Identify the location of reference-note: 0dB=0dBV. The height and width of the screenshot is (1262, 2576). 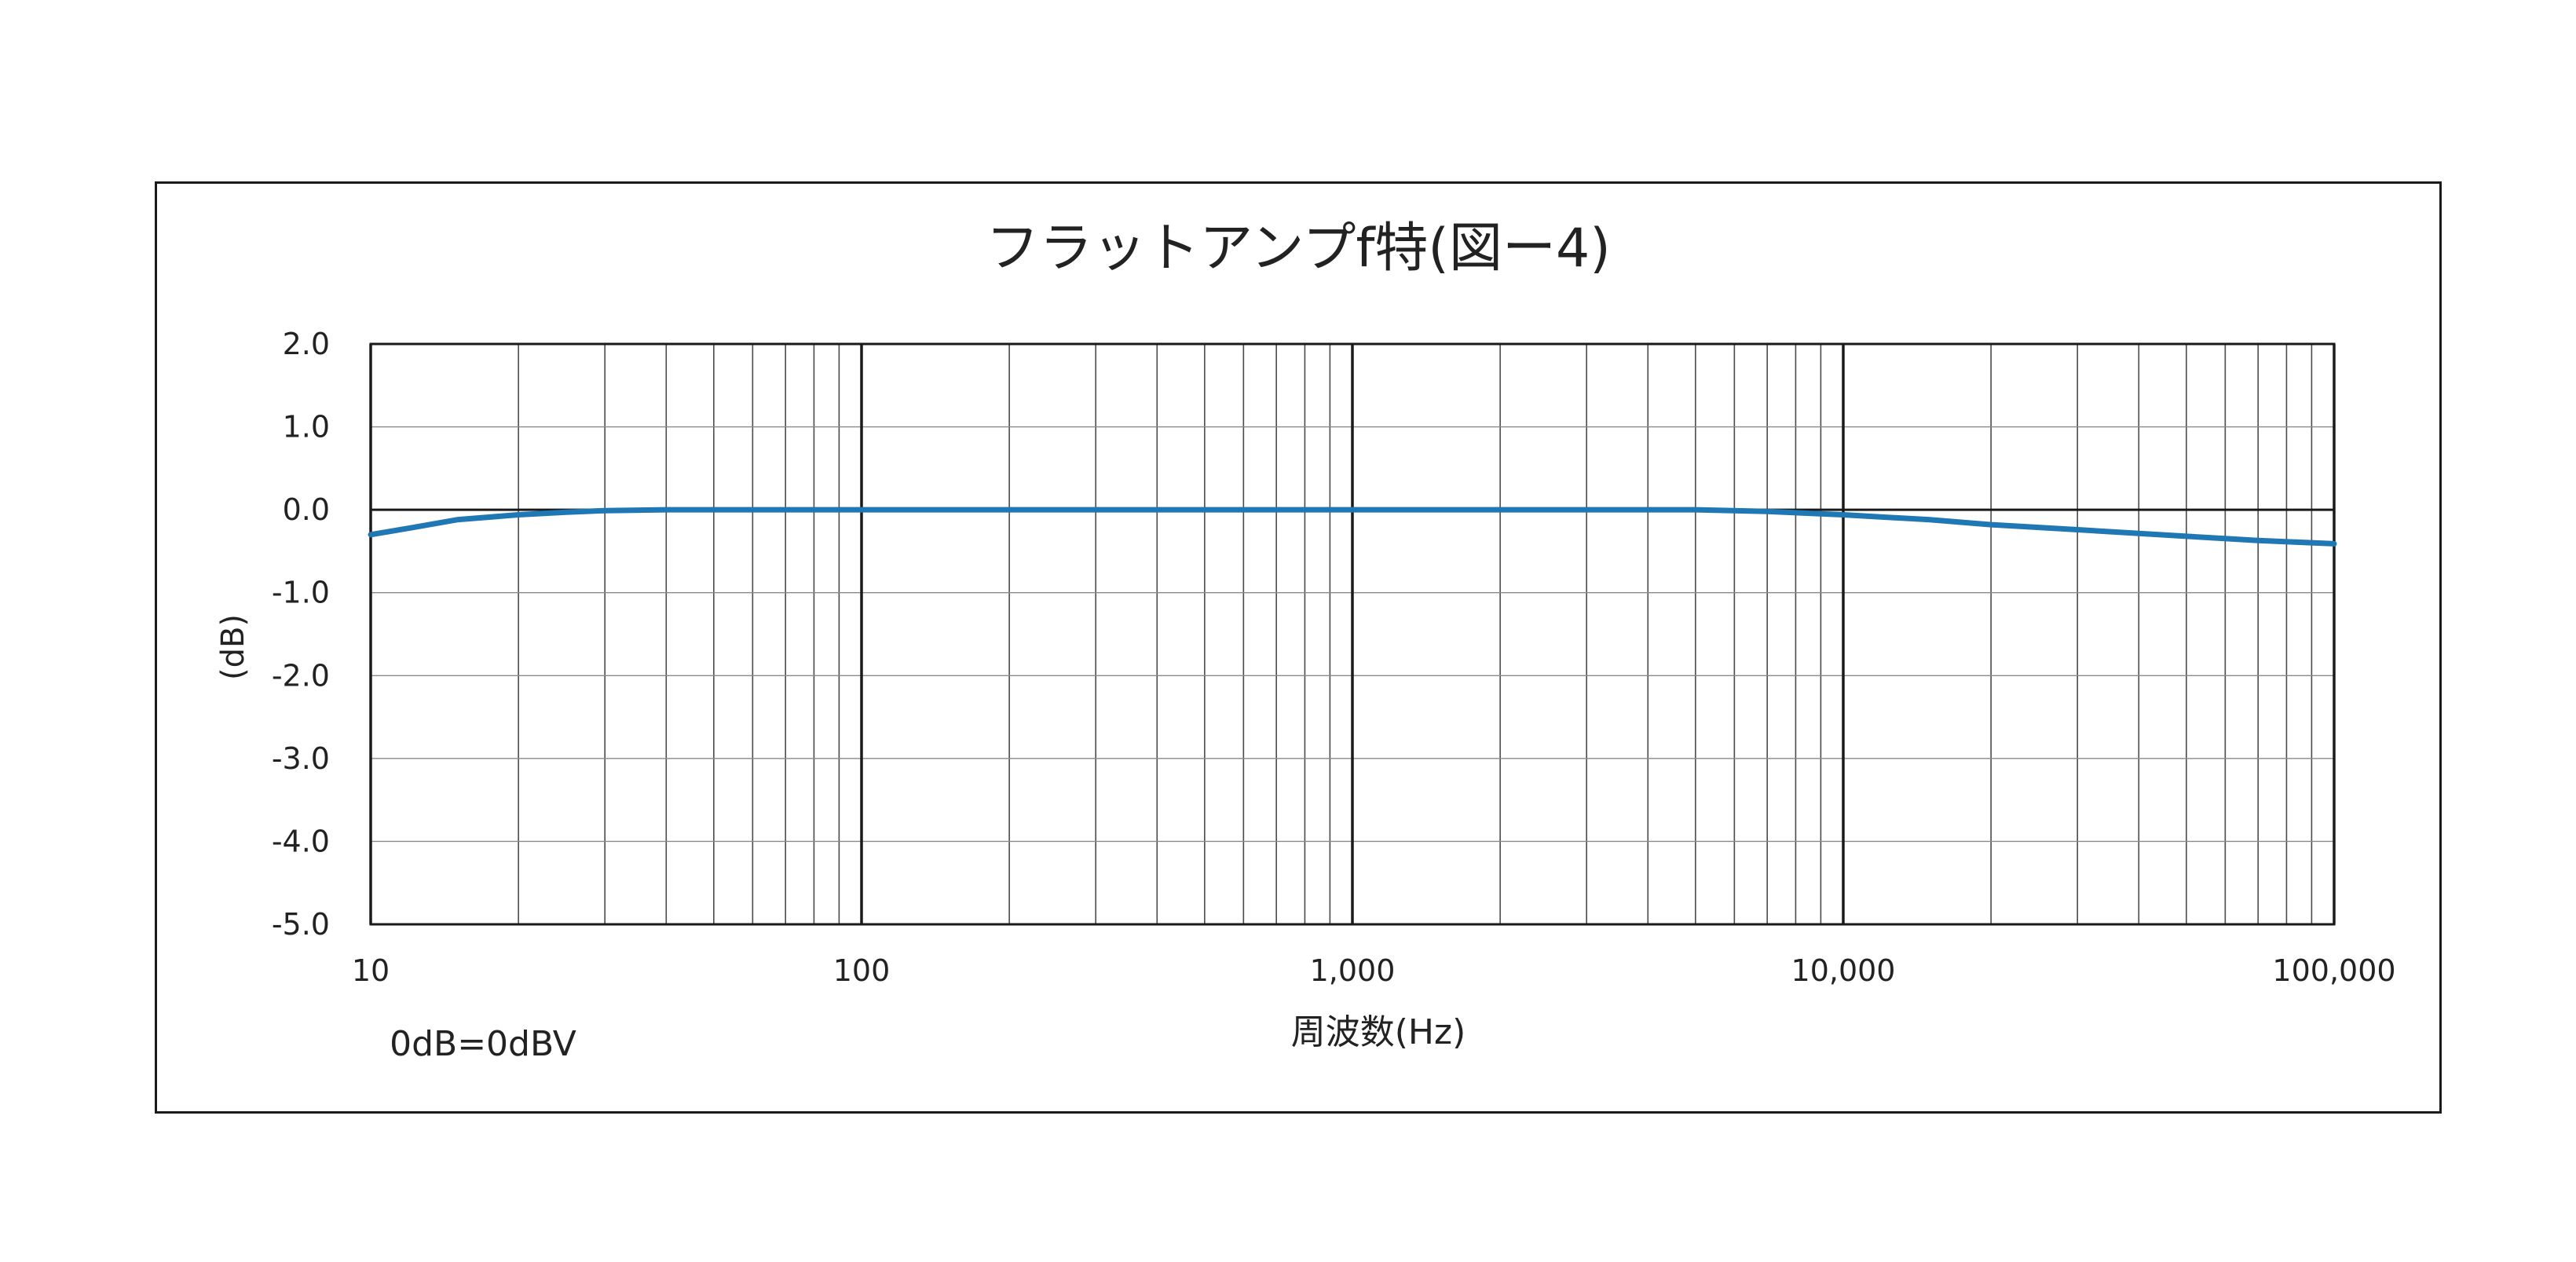
(483, 1044).